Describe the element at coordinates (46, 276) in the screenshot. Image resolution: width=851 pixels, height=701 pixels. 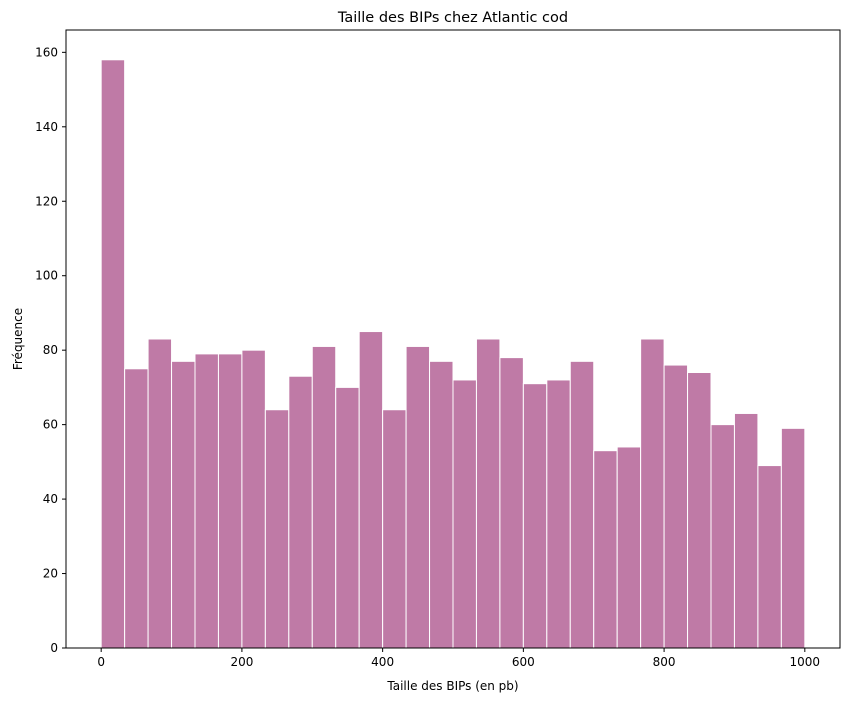
I see `y-tick-label: 100` at that location.